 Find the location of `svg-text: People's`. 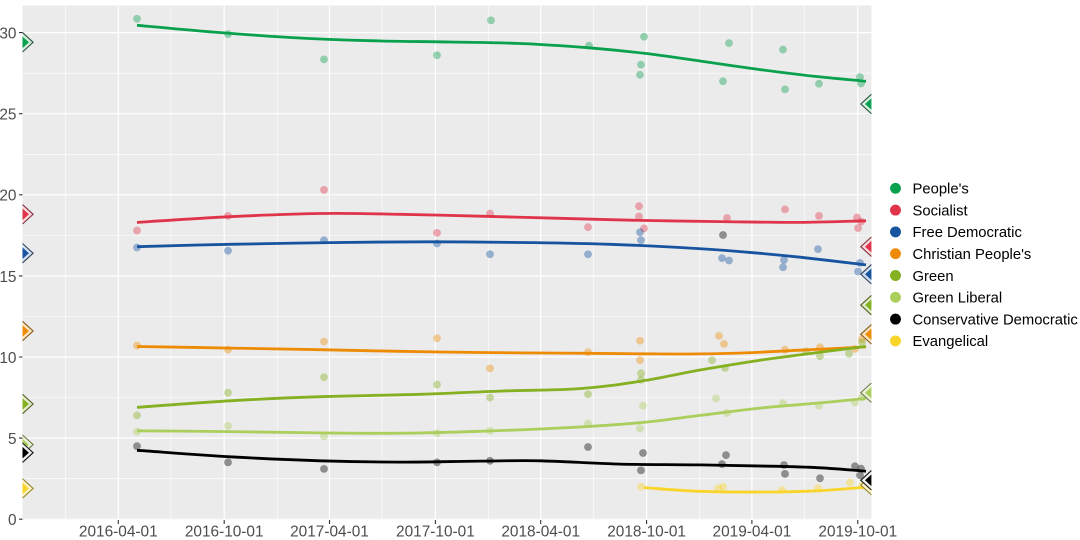

svg-text: People's is located at coordinates (941, 190).